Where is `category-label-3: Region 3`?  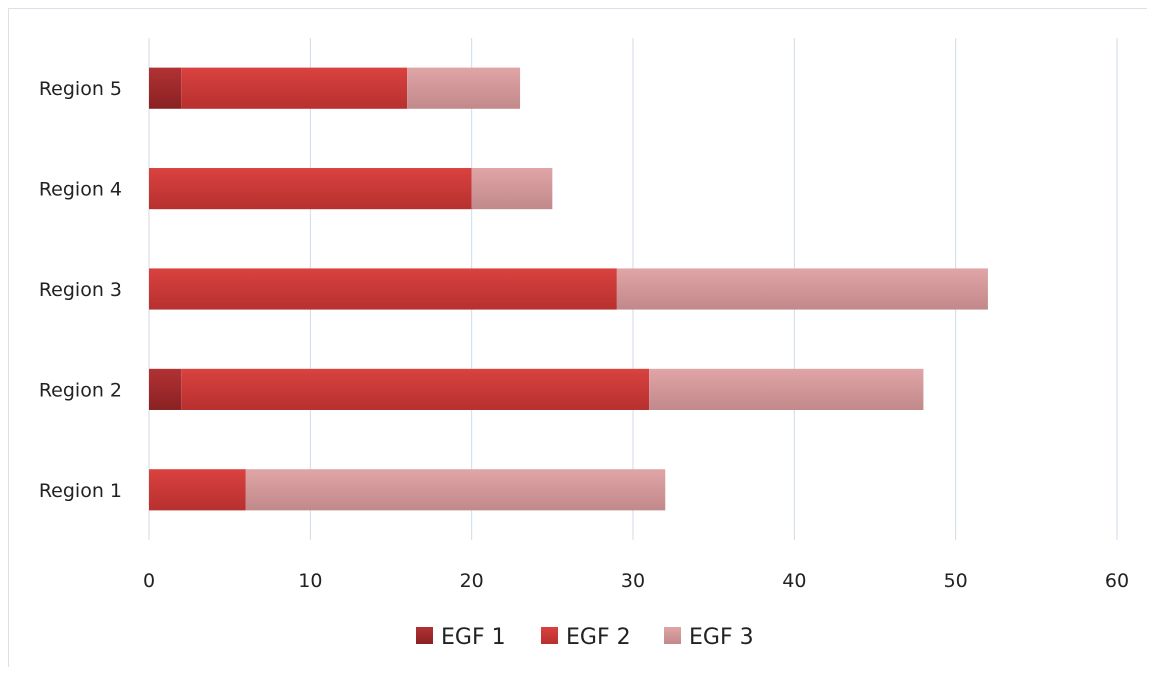
category-label-3: Region 3 is located at coordinates (80, 290).